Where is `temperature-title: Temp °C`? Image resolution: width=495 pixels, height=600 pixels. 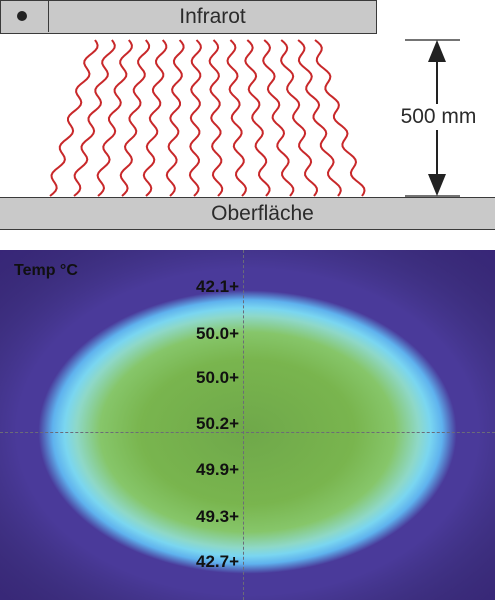 temperature-title: Temp °C is located at coordinates (46, 270).